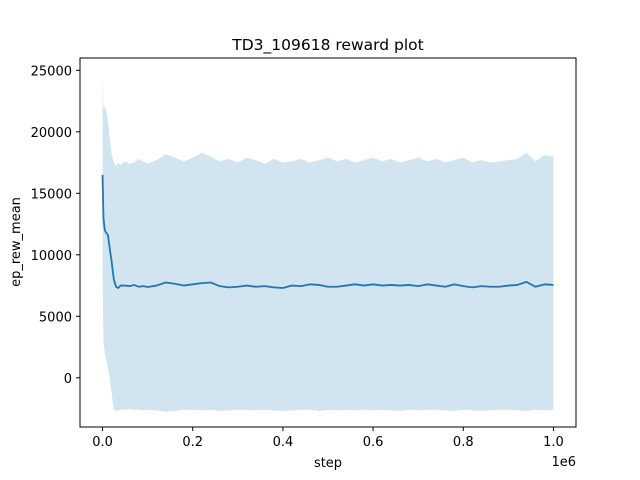 This screenshot has height=480, width=640. What do you see at coordinates (373, 442) in the screenshot?
I see `x-tick-label: 0.6` at bounding box center [373, 442].